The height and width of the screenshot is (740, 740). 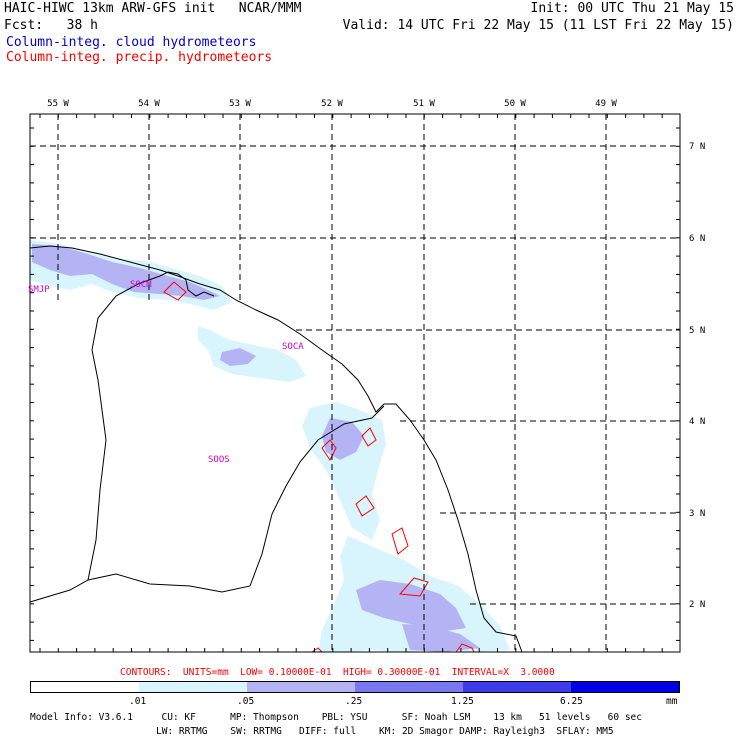 I want to click on colorbar-label: .25, so click(x=354, y=701).